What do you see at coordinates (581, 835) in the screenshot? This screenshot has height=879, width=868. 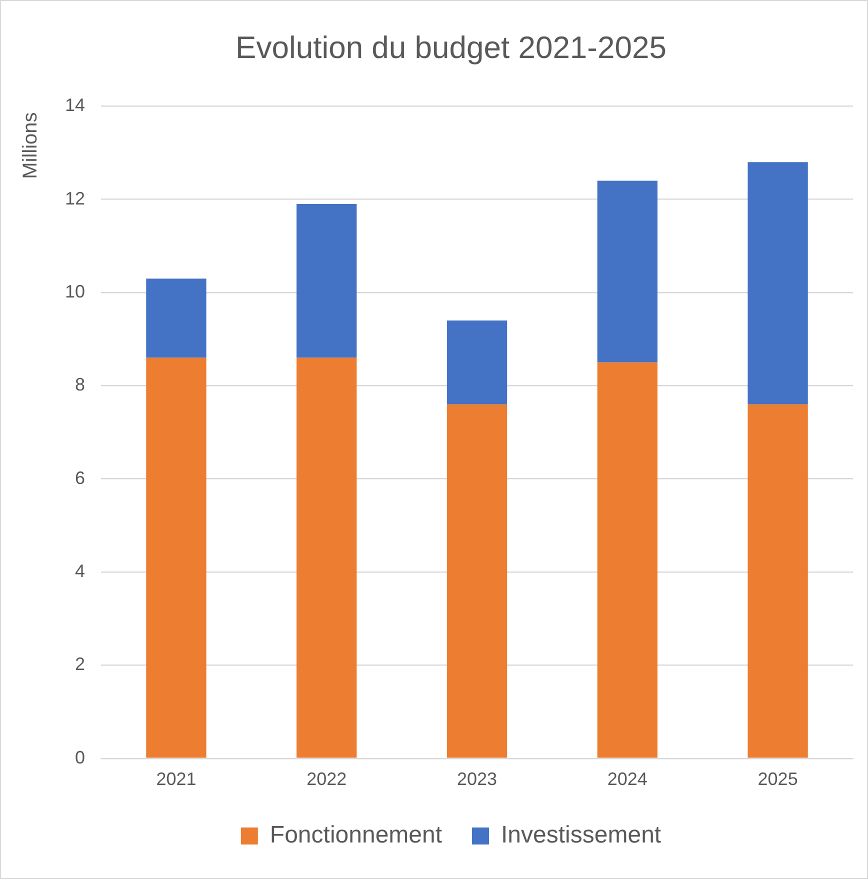 I see `legend-label: Investissement` at bounding box center [581, 835].